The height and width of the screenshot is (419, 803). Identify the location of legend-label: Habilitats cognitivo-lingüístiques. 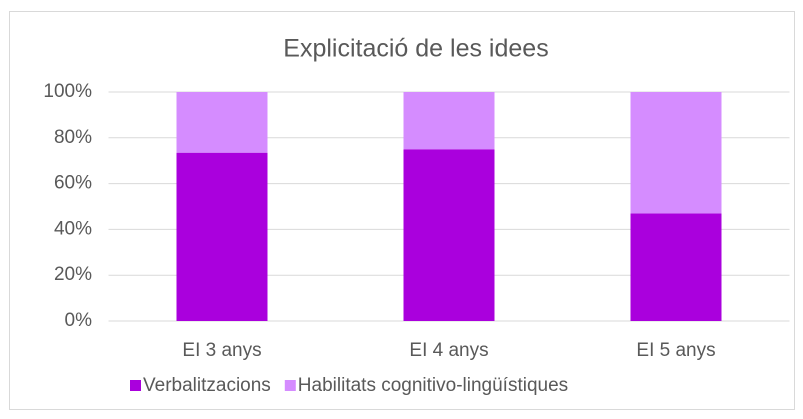
(433, 385).